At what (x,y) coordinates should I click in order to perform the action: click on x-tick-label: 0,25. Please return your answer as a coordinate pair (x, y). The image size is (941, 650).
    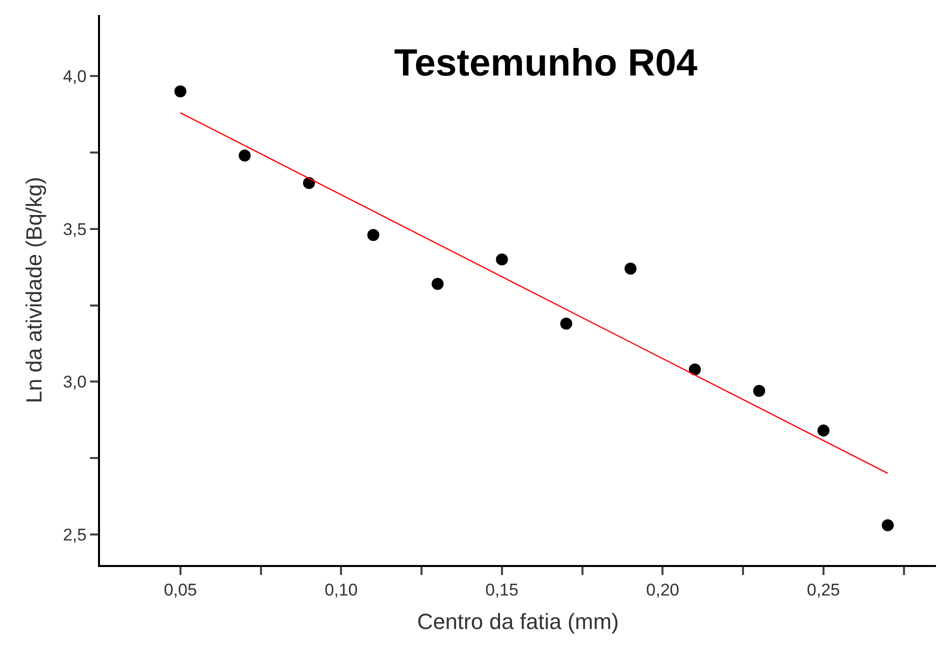
    Looking at the image, I should click on (823, 590).